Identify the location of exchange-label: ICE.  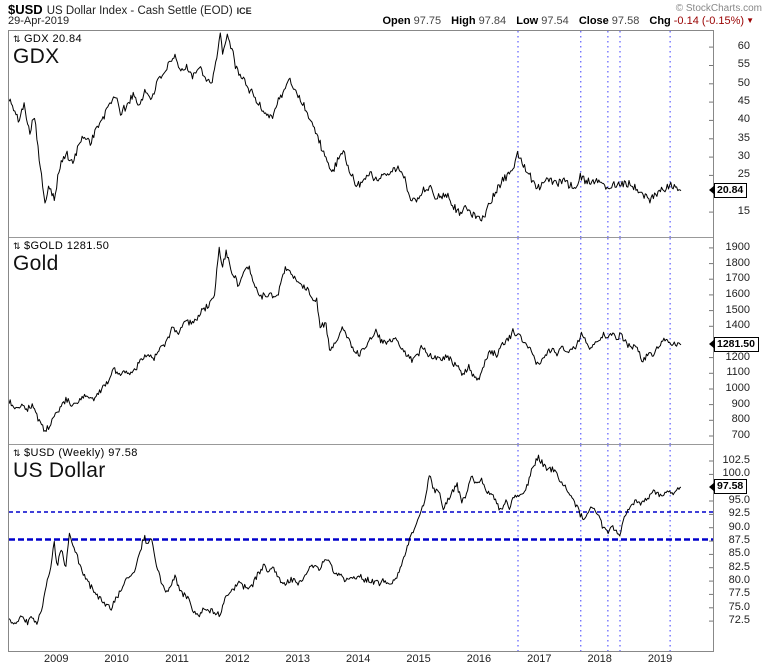
(244, 11).